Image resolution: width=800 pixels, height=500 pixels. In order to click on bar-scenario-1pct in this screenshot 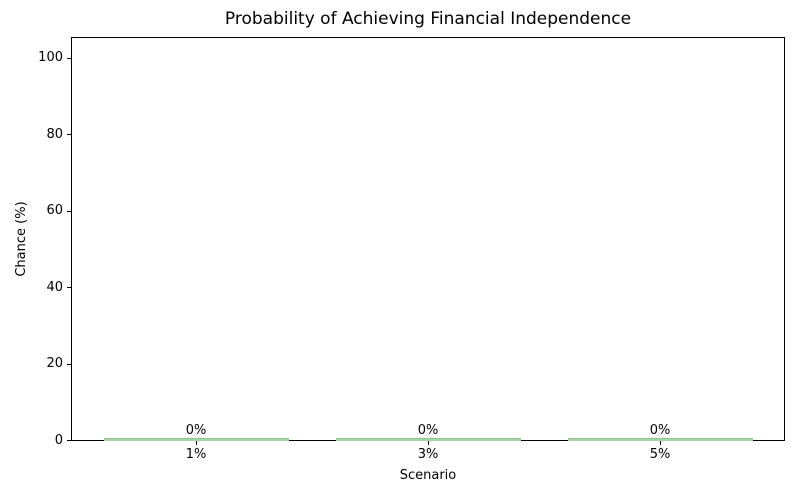, I will do `click(196, 439)`.